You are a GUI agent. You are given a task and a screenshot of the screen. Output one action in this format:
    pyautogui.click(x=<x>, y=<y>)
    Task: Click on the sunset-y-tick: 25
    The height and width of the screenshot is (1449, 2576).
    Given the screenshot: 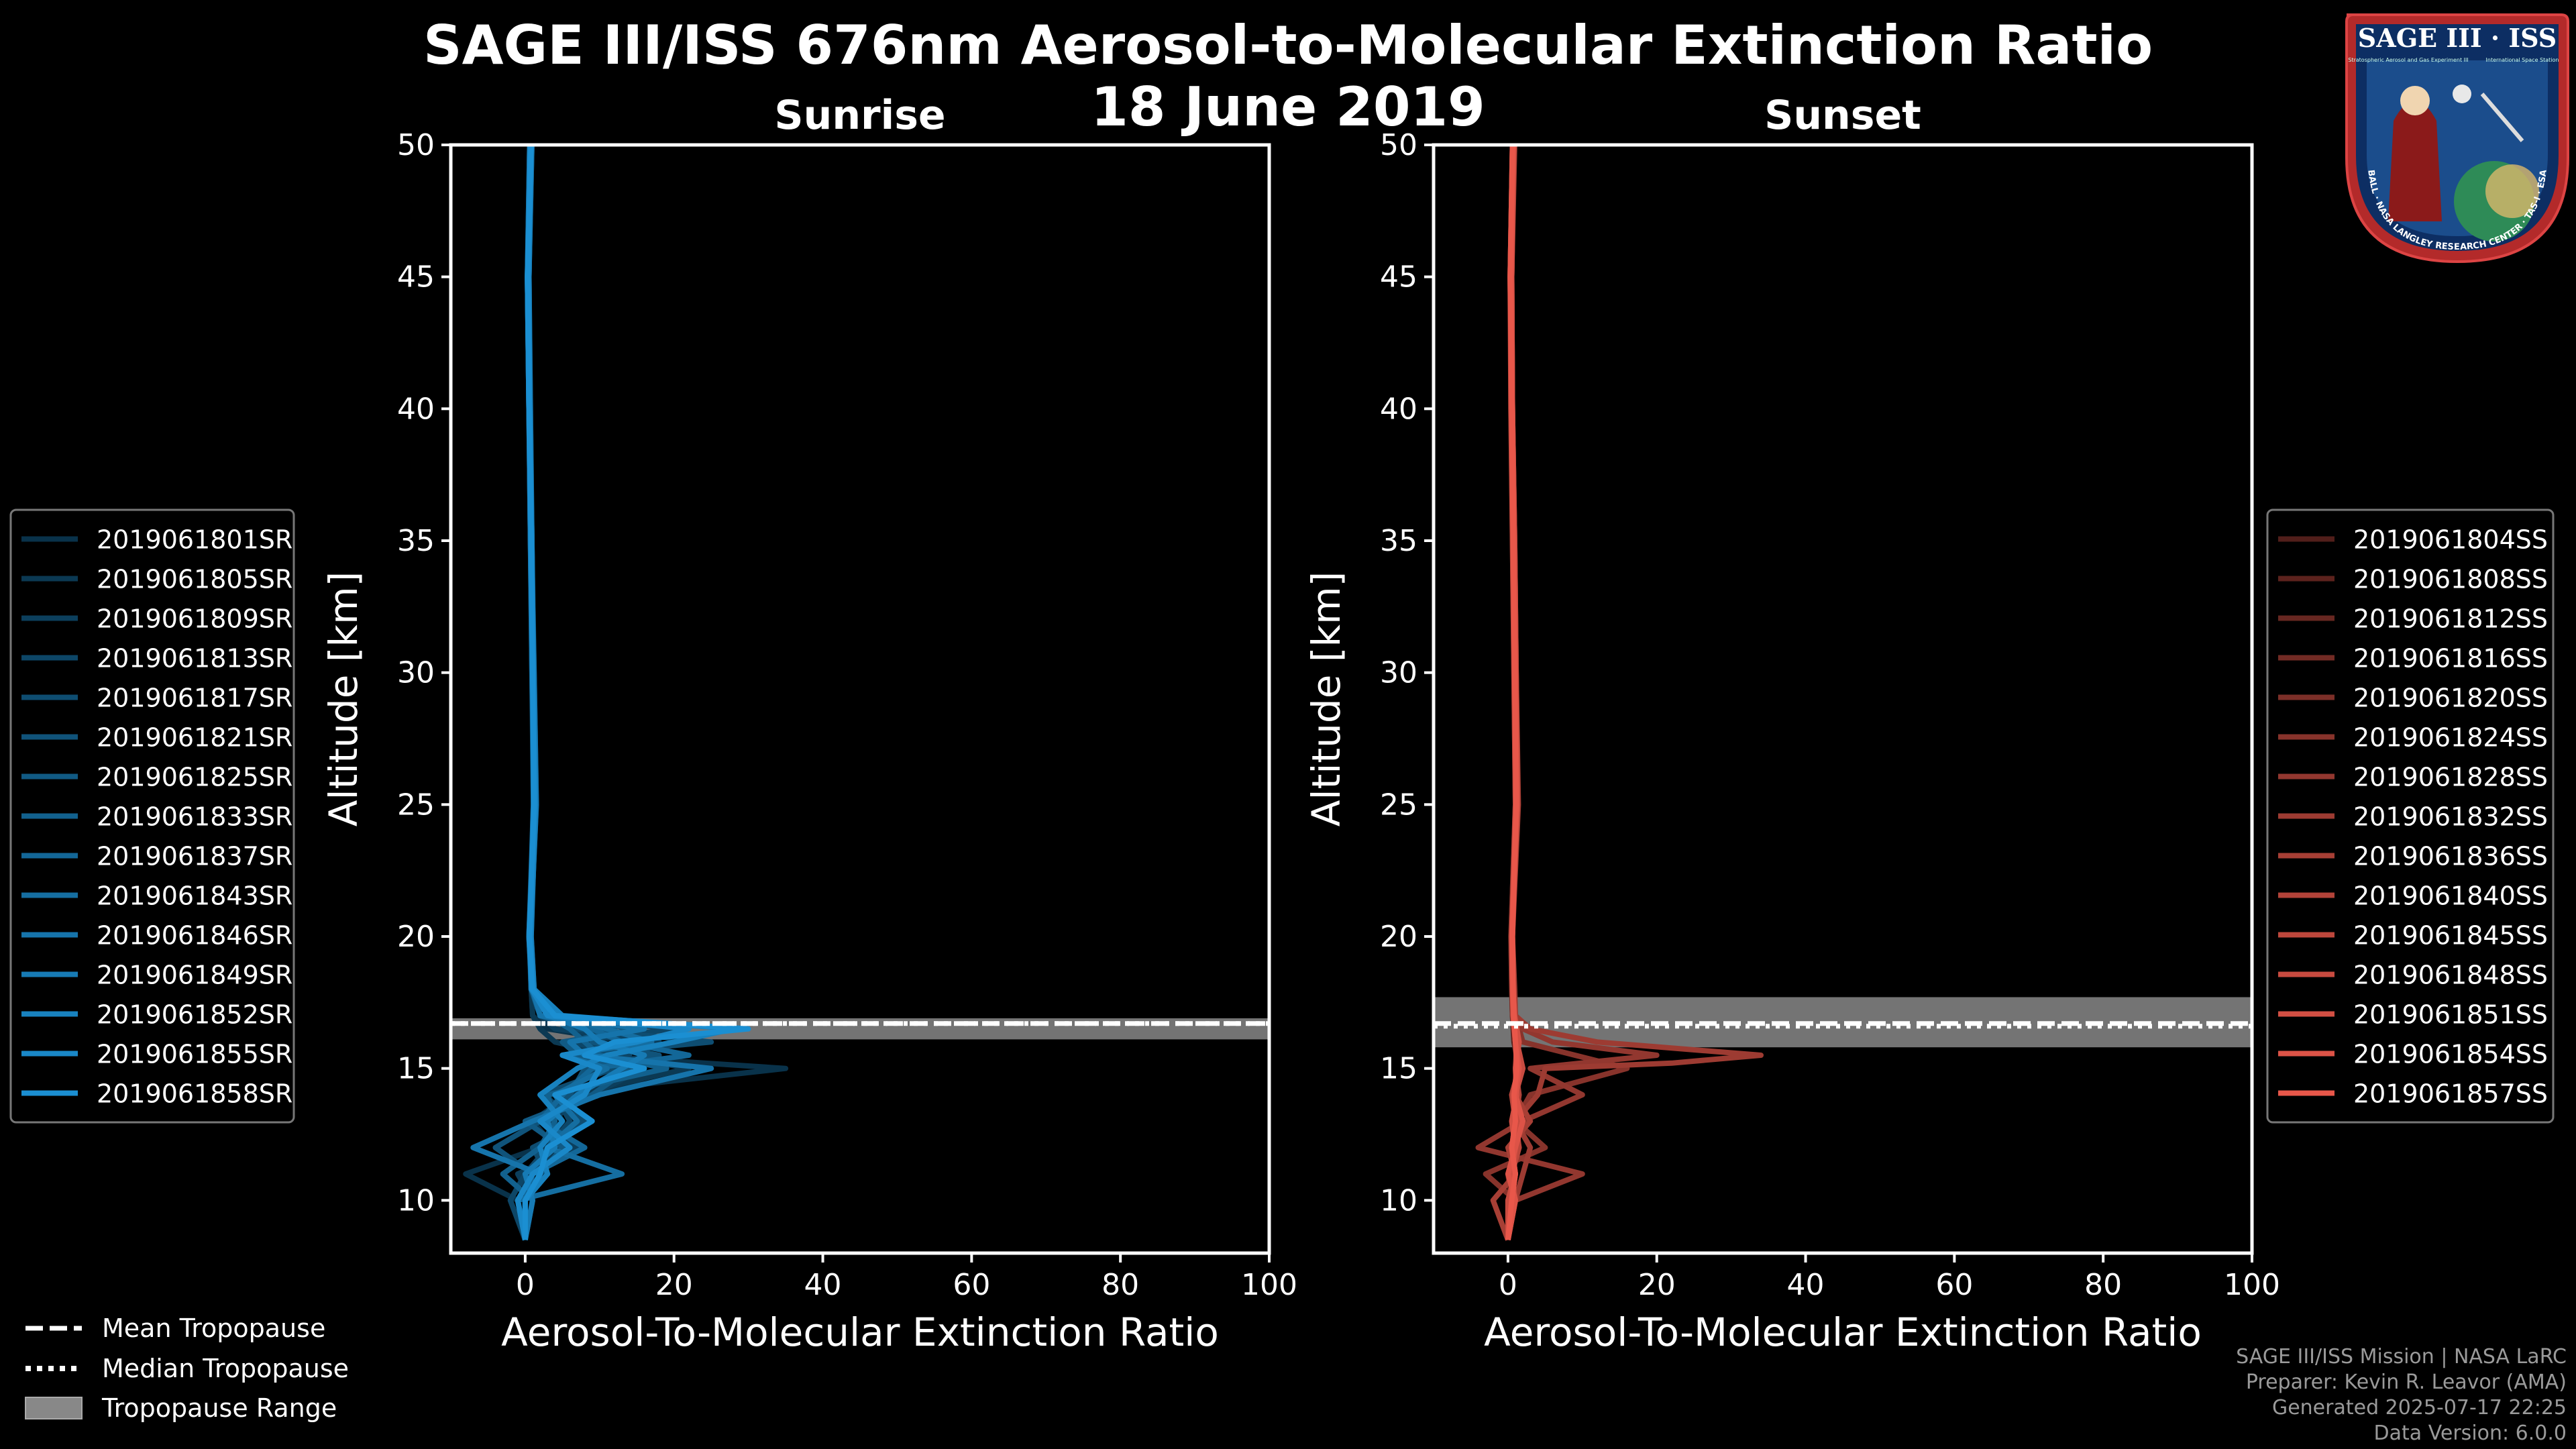 What is the action you would take?
    pyautogui.click(x=1398, y=805)
    